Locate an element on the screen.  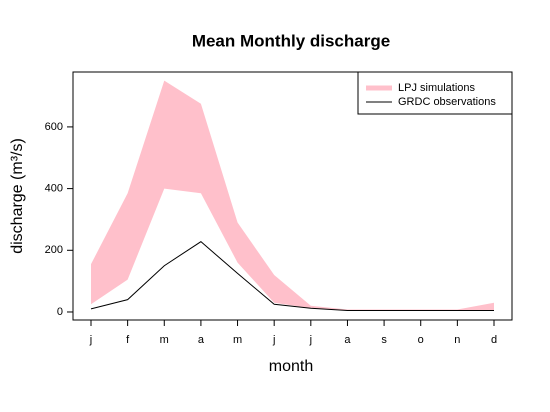
x-tick-label: f is located at coordinates (128, 340).